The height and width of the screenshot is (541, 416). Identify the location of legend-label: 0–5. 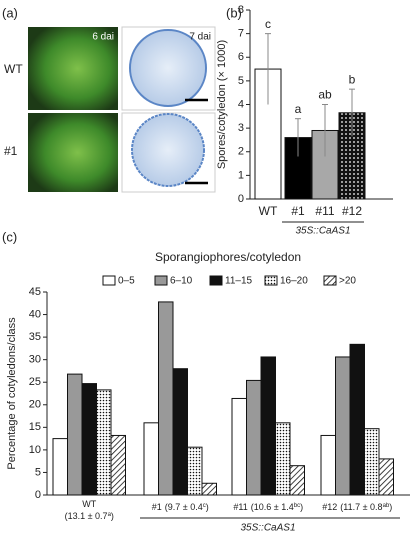
(126, 281).